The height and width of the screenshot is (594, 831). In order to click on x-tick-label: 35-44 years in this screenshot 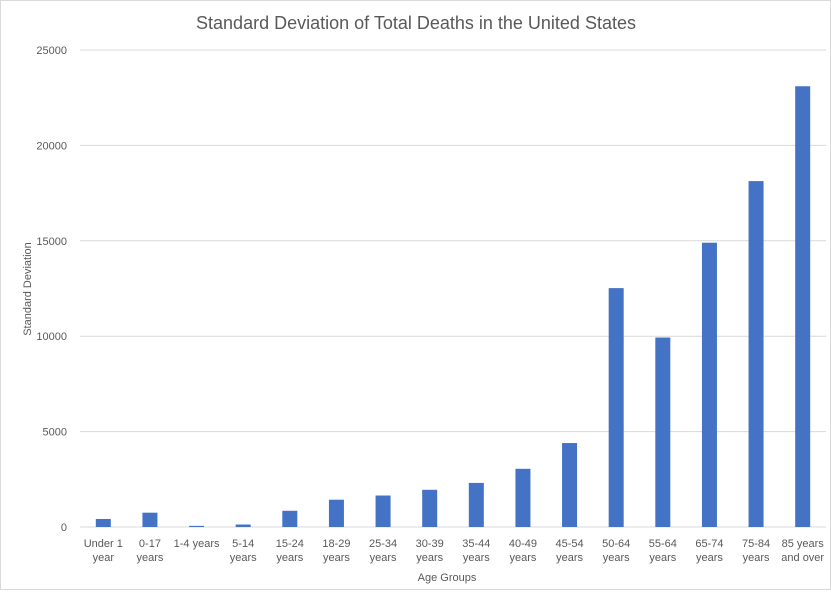, I will do `click(476, 551)`.